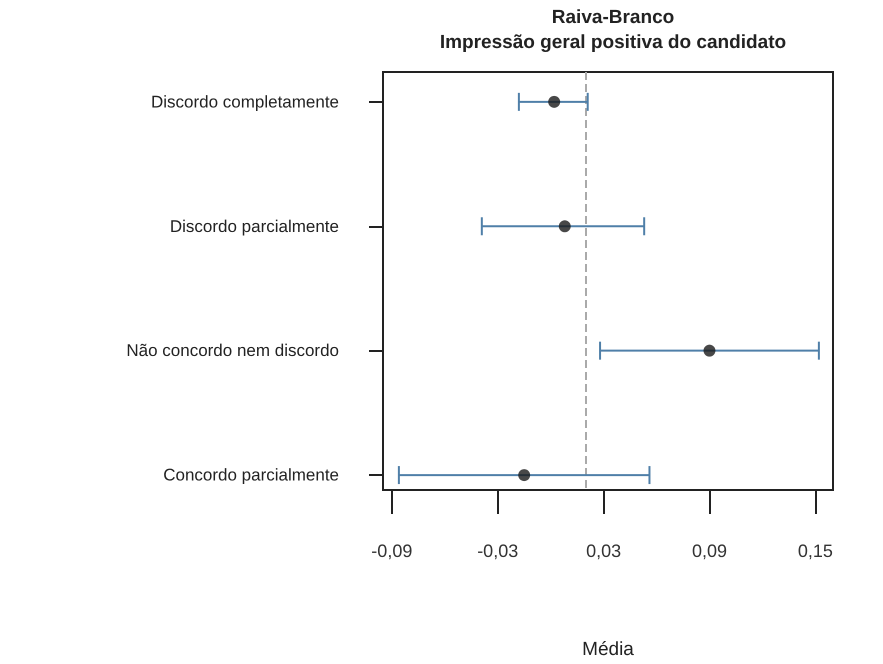 The height and width of the screenshot is (664, 883). Describe the element at coordinates (232, 350) in the screenshot. I see `y-tick-label: Não concordo nem discordo` at that location.